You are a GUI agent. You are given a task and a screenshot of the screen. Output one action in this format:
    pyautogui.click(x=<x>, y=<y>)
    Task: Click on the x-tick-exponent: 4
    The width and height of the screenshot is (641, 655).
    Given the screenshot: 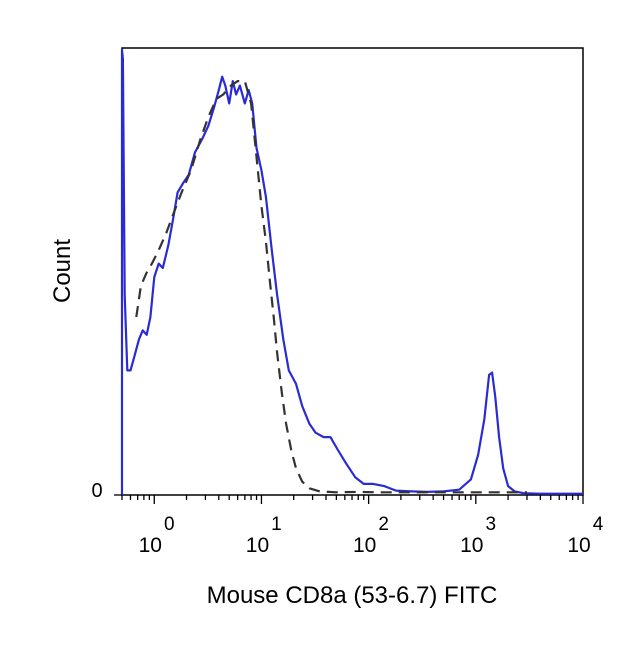 What is the action you would take?
    pyautogui.click(x=598, y=524)
    